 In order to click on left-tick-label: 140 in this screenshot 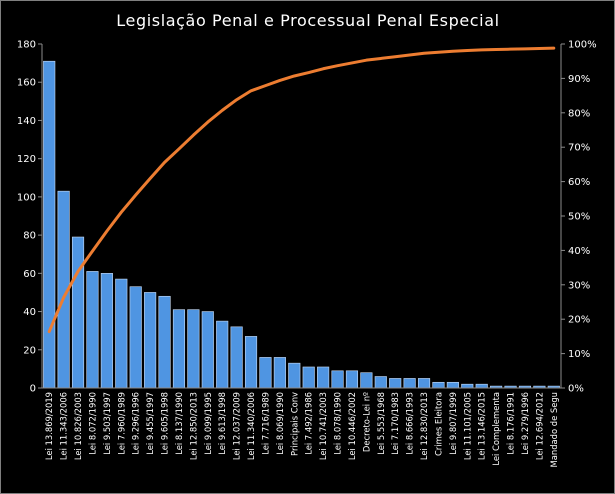, I will do `click(26, 121)`.